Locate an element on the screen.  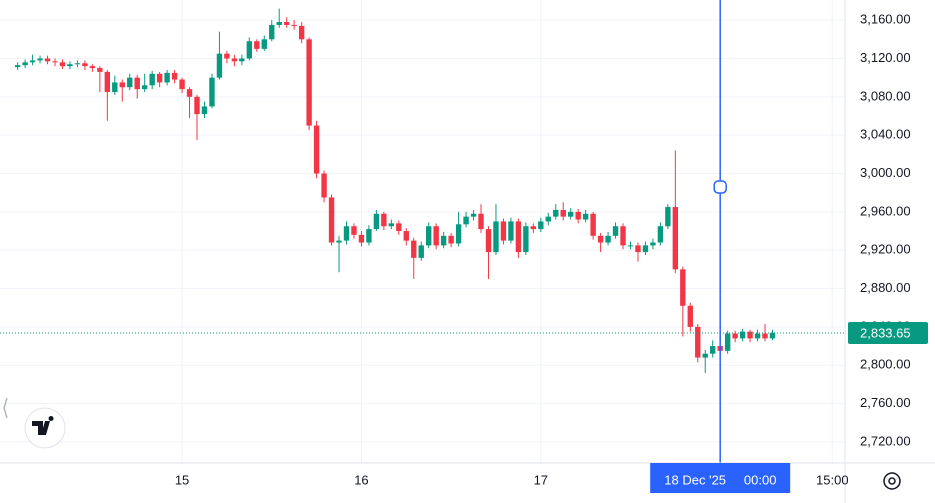
side-handle is located at coordinates (5, 408).